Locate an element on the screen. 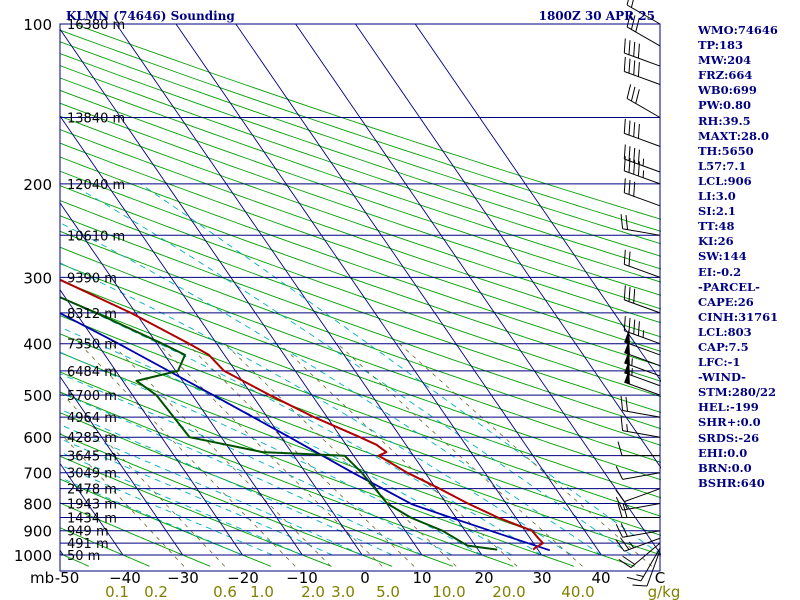  mixing-ratio-line is located at coordinates (340, 455).